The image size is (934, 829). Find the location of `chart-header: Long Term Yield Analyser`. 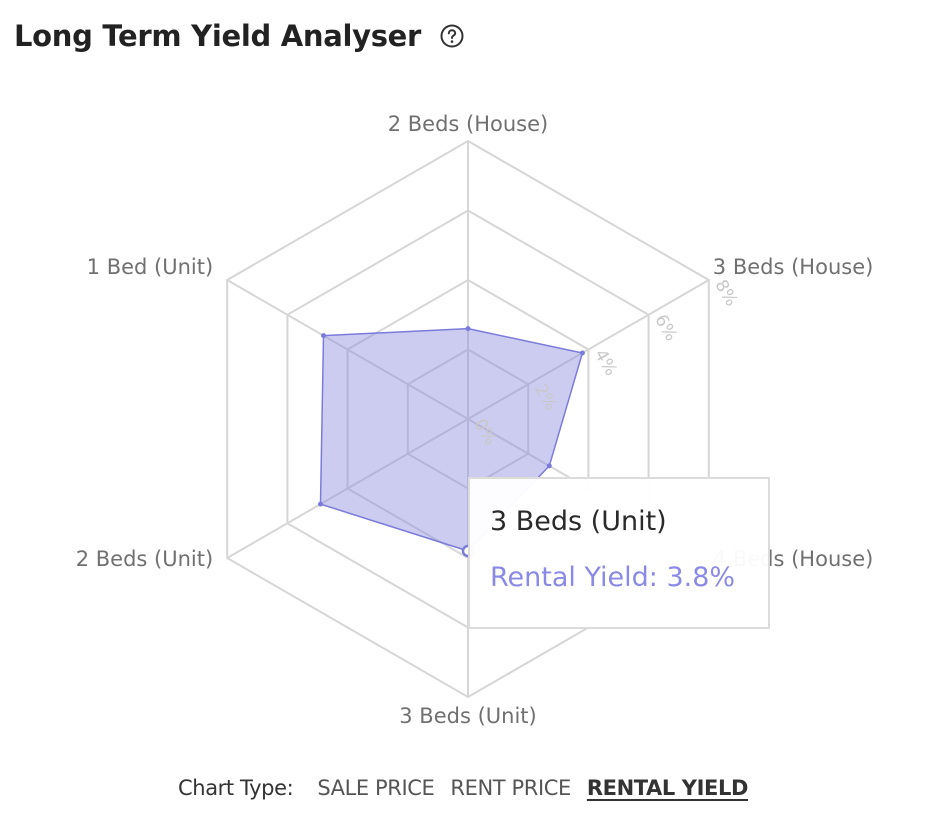

chart-header: Long Term Yield Analyser is located at coordinates (239, 36).